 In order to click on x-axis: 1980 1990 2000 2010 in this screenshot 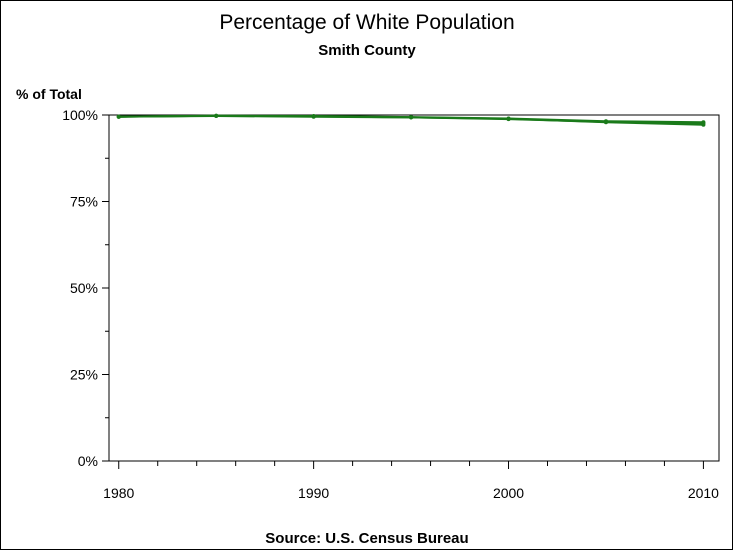, I will do `click(411, 481)`.